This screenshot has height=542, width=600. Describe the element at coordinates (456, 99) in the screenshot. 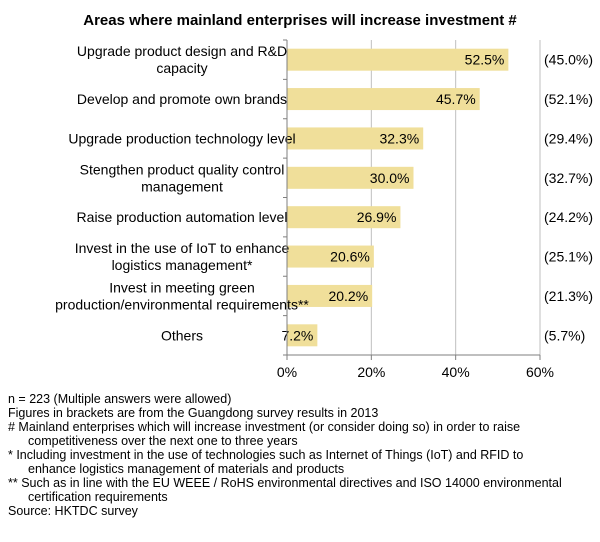

I see `data-label: 45.7%` at that location.